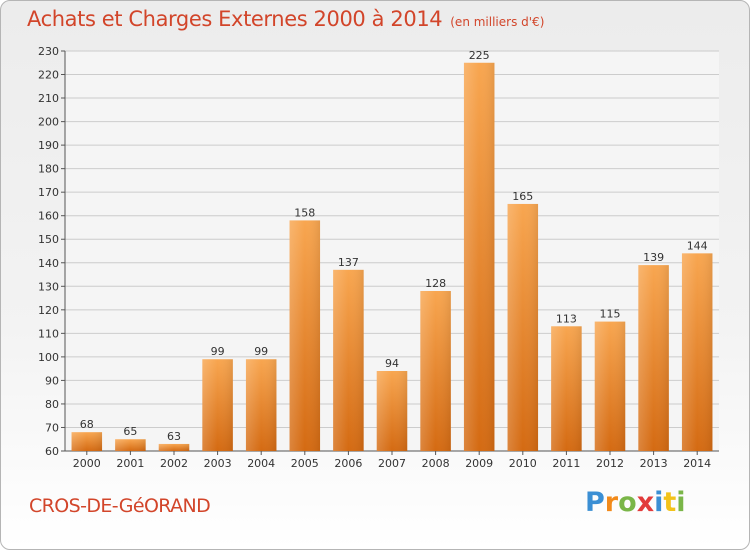 The width and height of the screenshot is (750, 550). Describe the element at coordinates (523, 463) in the screenshot. I see `x-tick-label: 2010` at that location.